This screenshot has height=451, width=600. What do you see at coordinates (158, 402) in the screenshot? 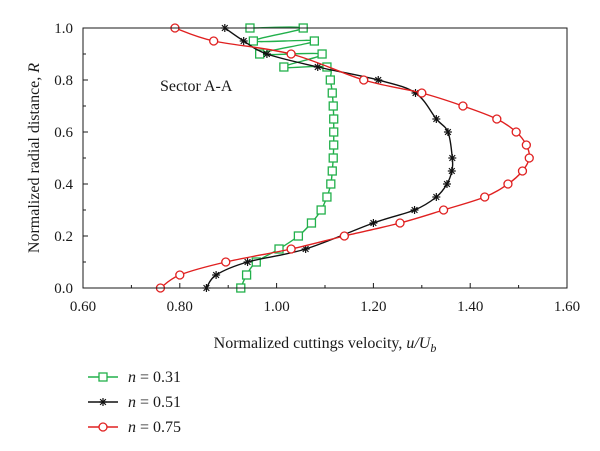
I see `legend-label-value: = 0.51` at bounding box center [158, 402].